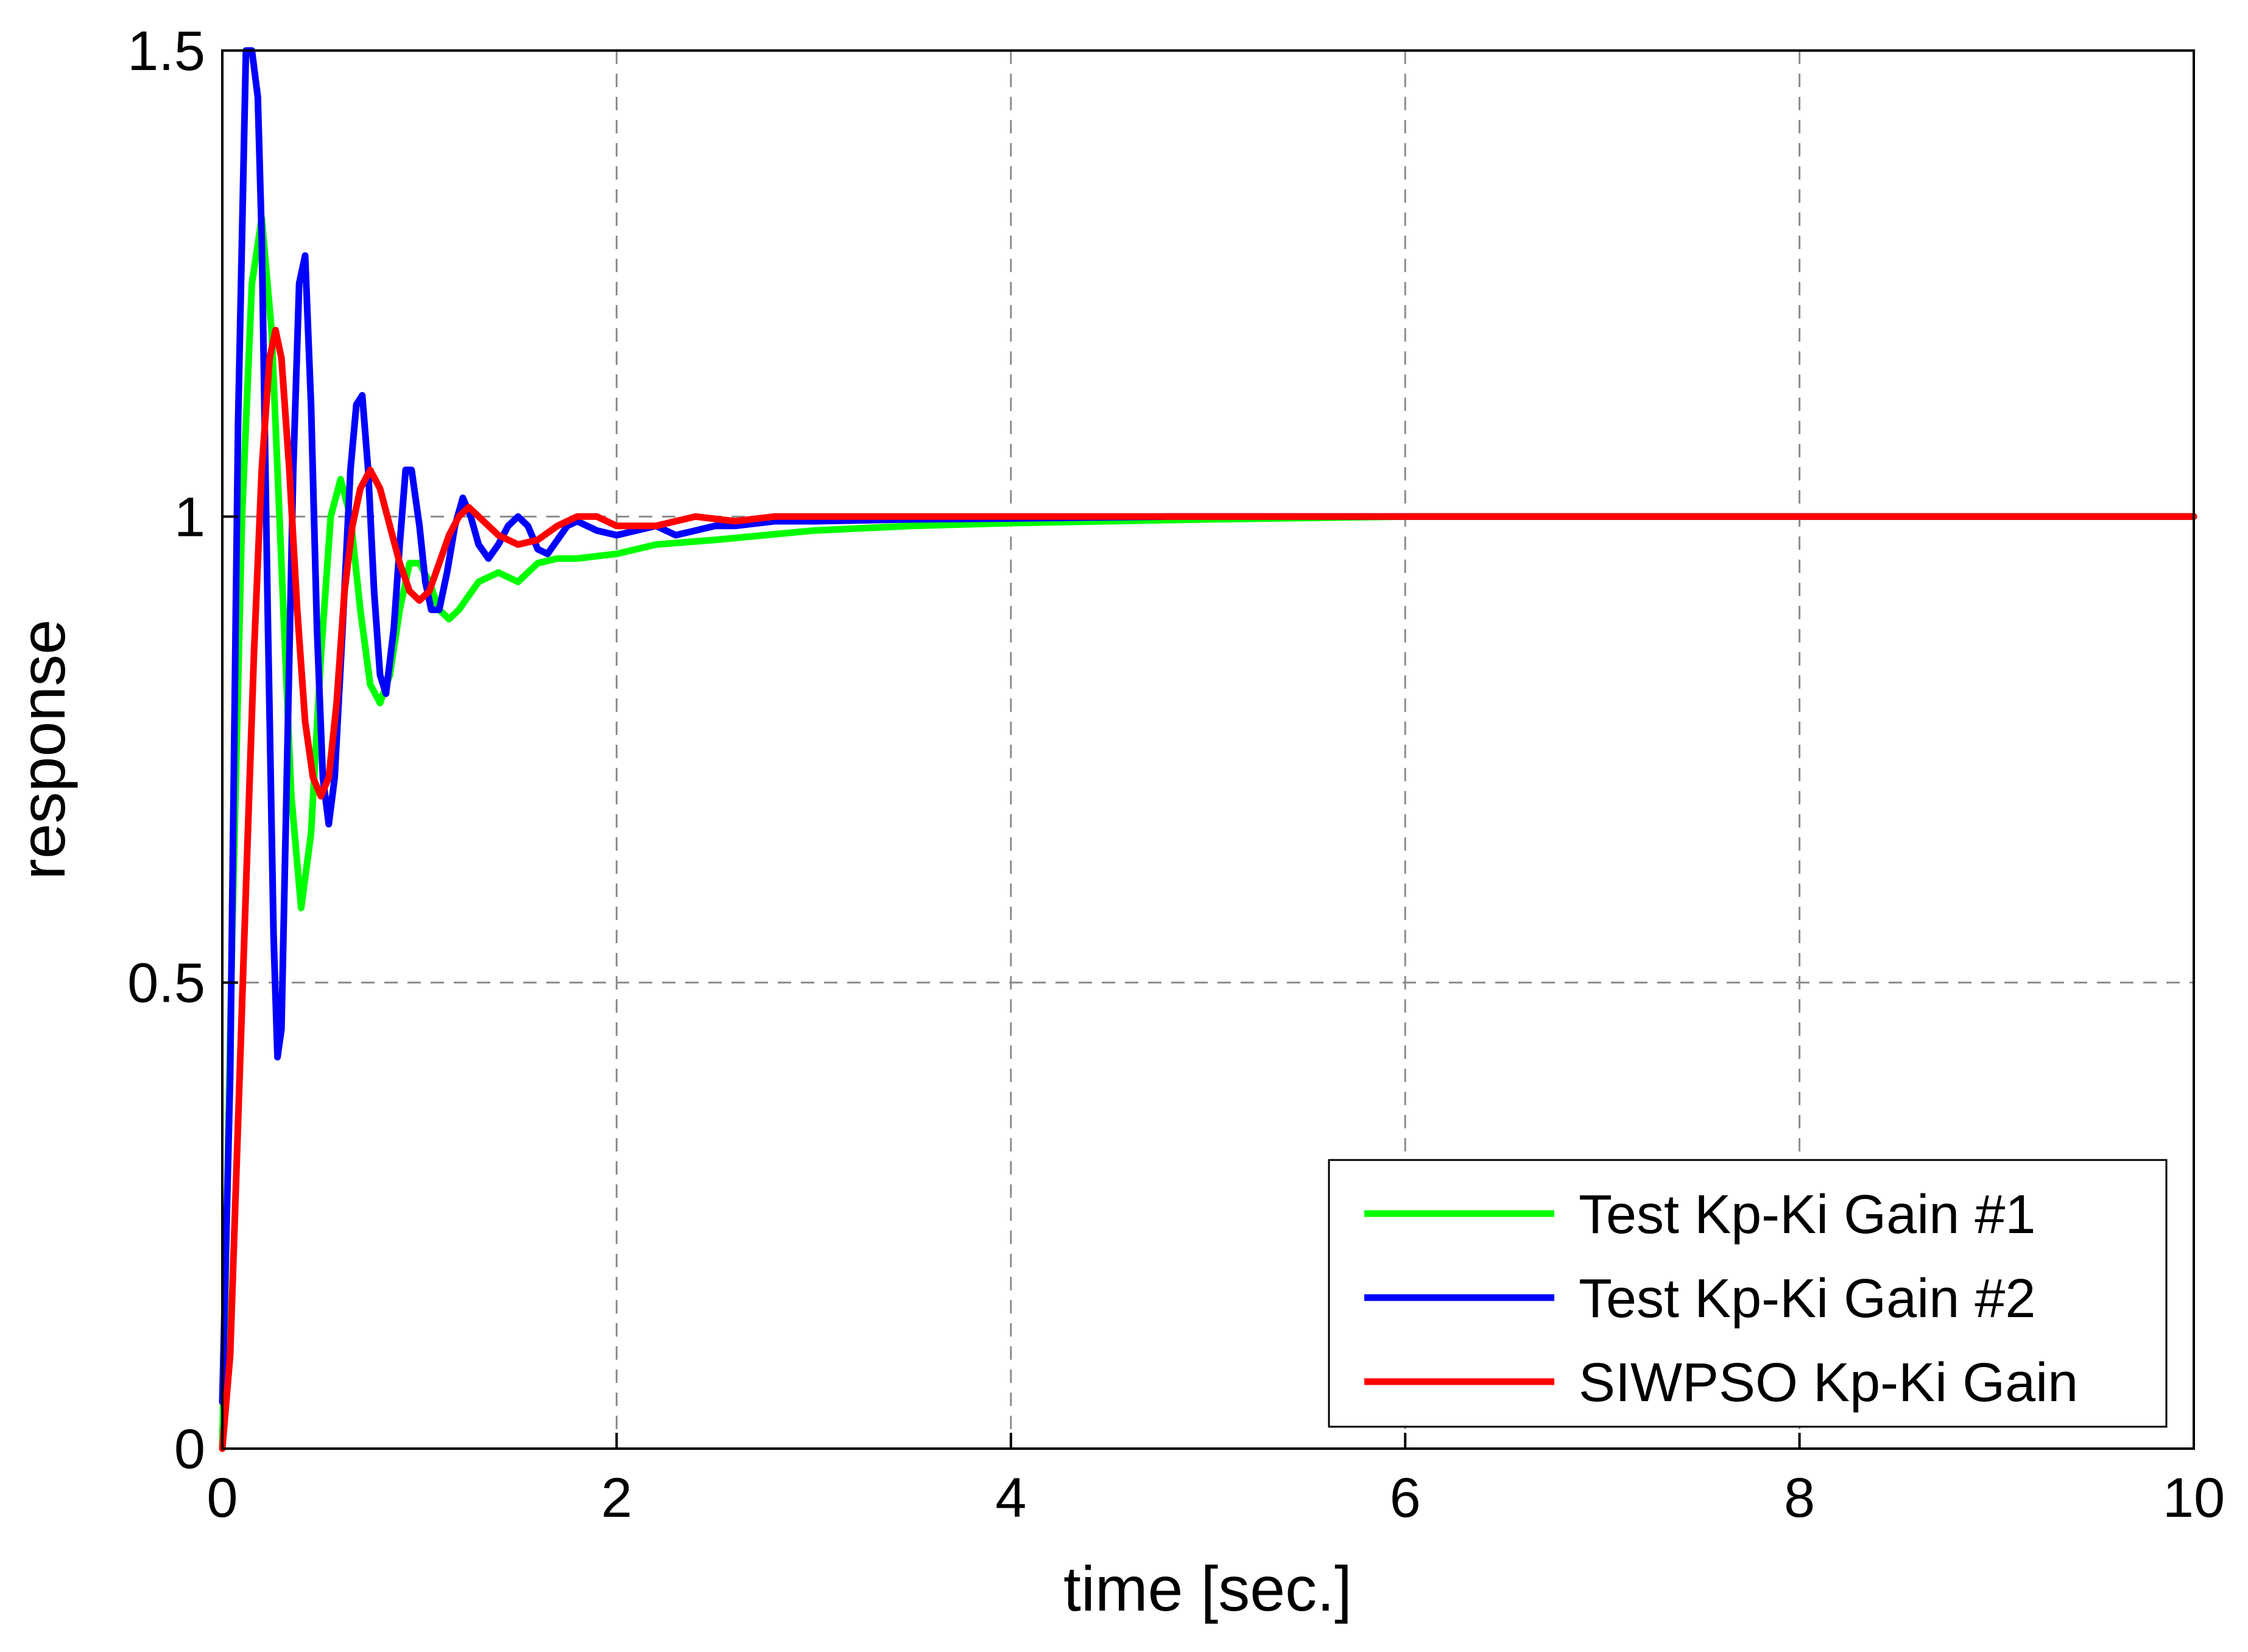  I want to click on x-axis-title: time [sec.], so click(1207, 1590).